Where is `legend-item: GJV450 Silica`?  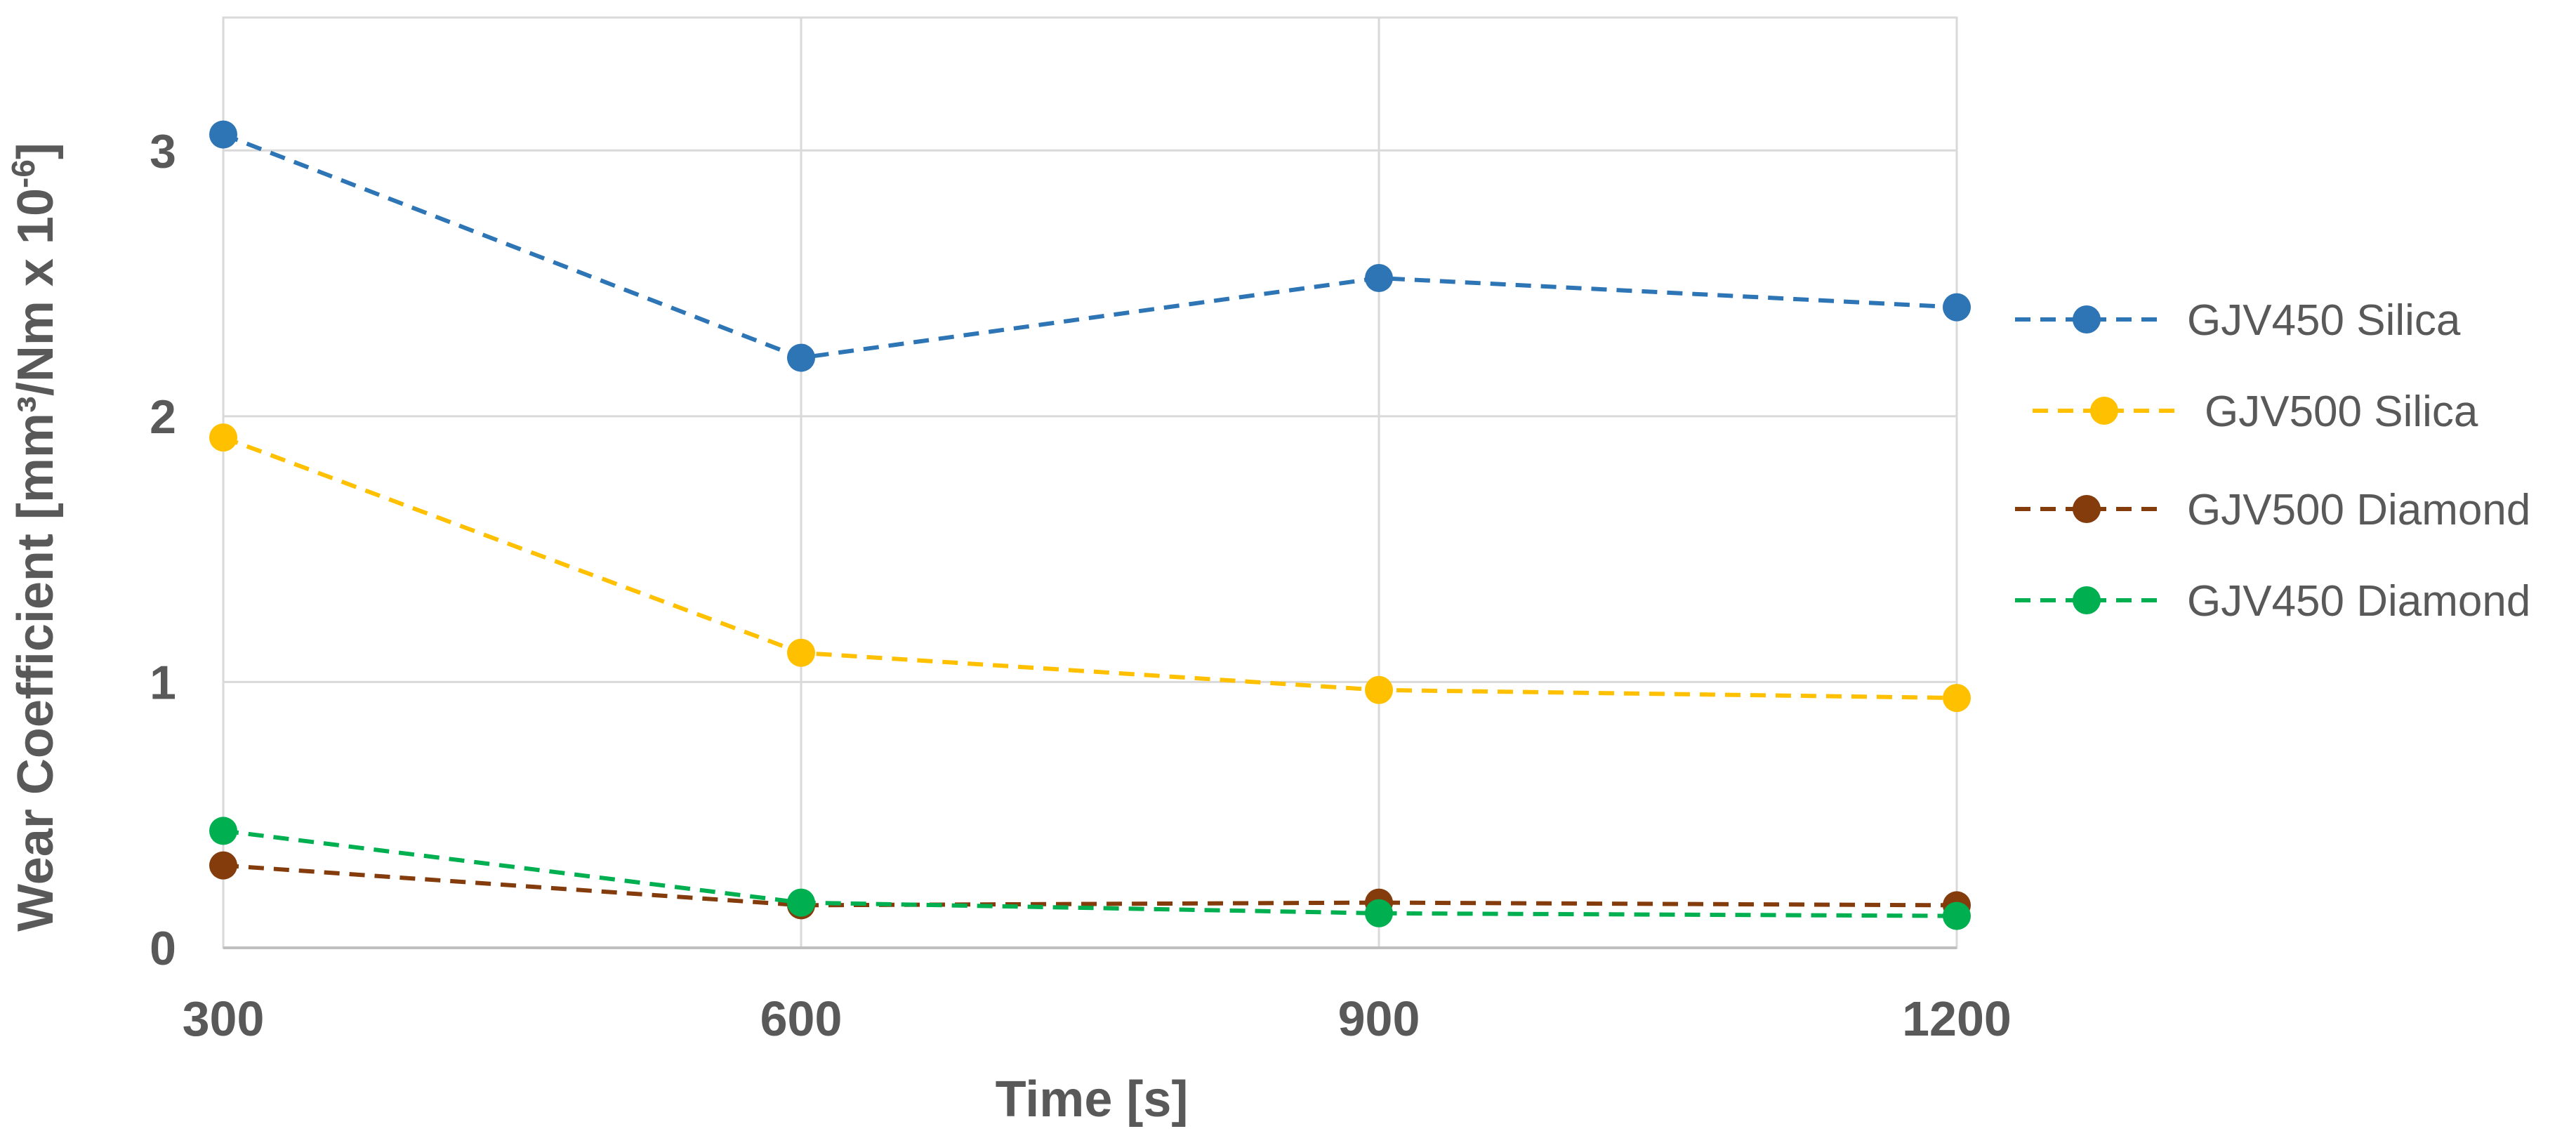
legend-item: GJV450 Silica is located at coordinates (2238, 320).